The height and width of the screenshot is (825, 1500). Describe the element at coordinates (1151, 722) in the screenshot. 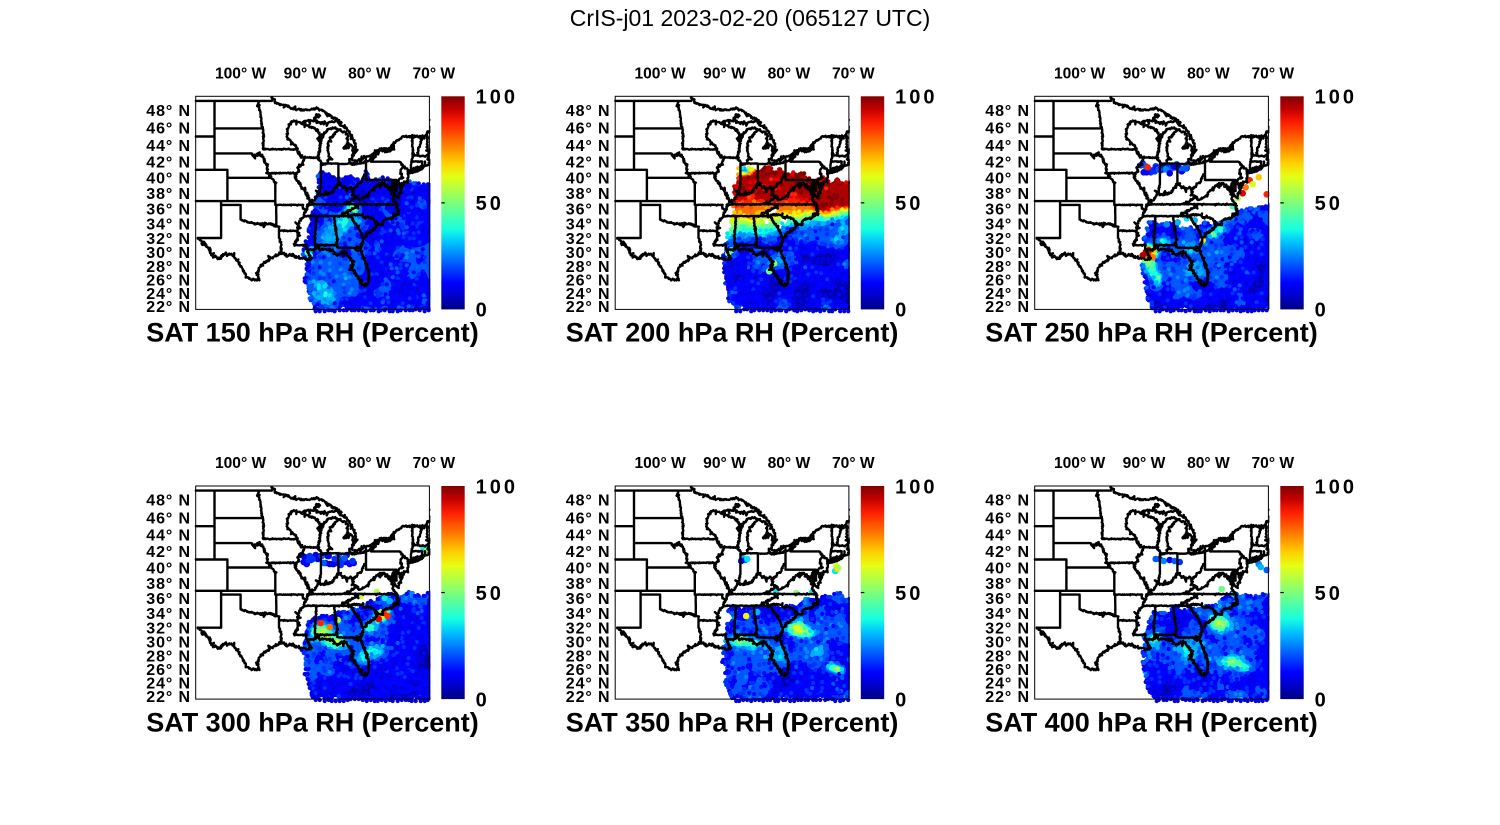

I see `svg-text: SAT 400 hPa RH (Percent)` at that location.